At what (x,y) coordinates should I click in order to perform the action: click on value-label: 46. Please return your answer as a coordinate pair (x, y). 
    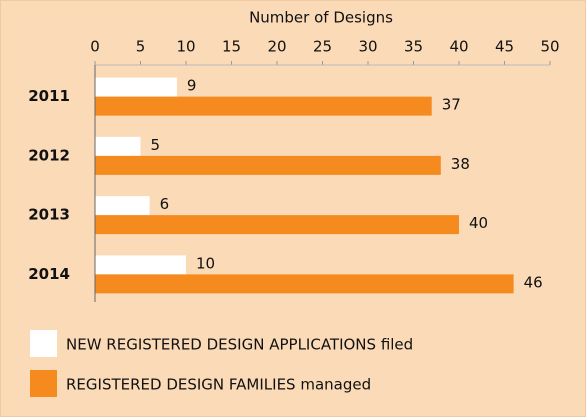
    Looking at the image, I should click on (533, 282).